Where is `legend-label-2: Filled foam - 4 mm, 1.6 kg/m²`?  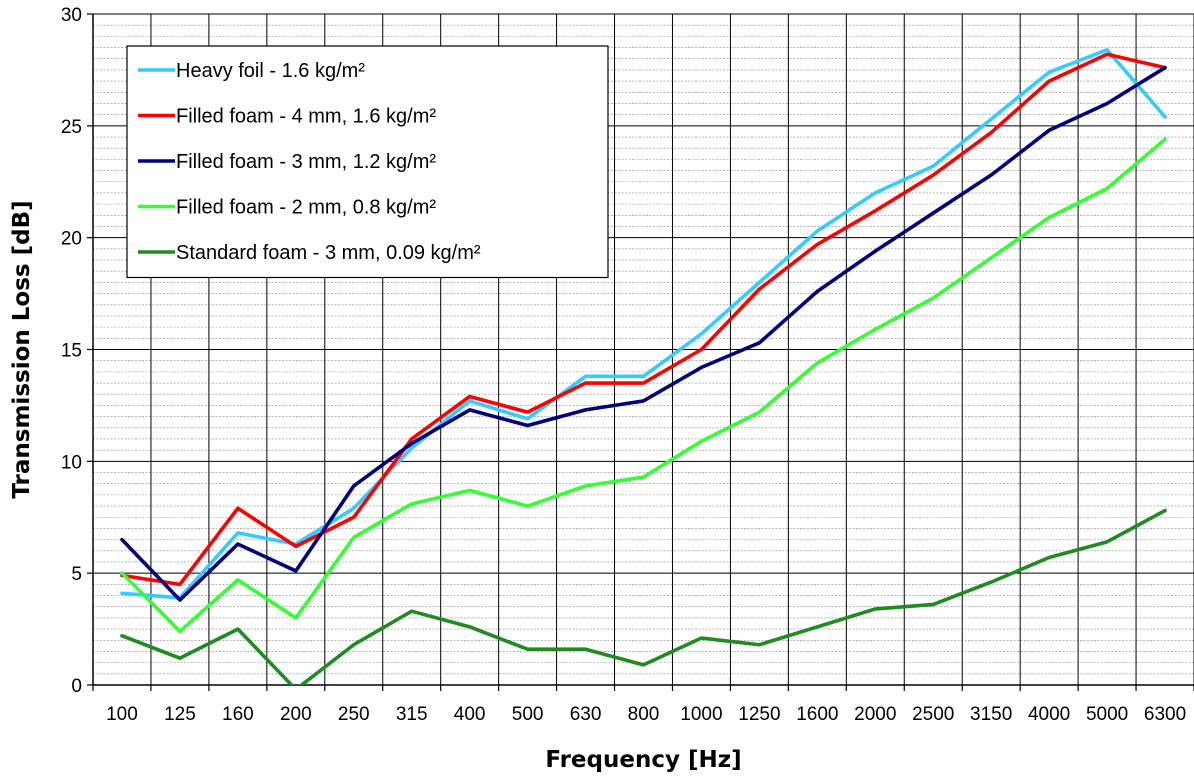 legend-label-2: Filled foam - 4 mm, 1.6 kg/m² is located at coordinates (306, 117).